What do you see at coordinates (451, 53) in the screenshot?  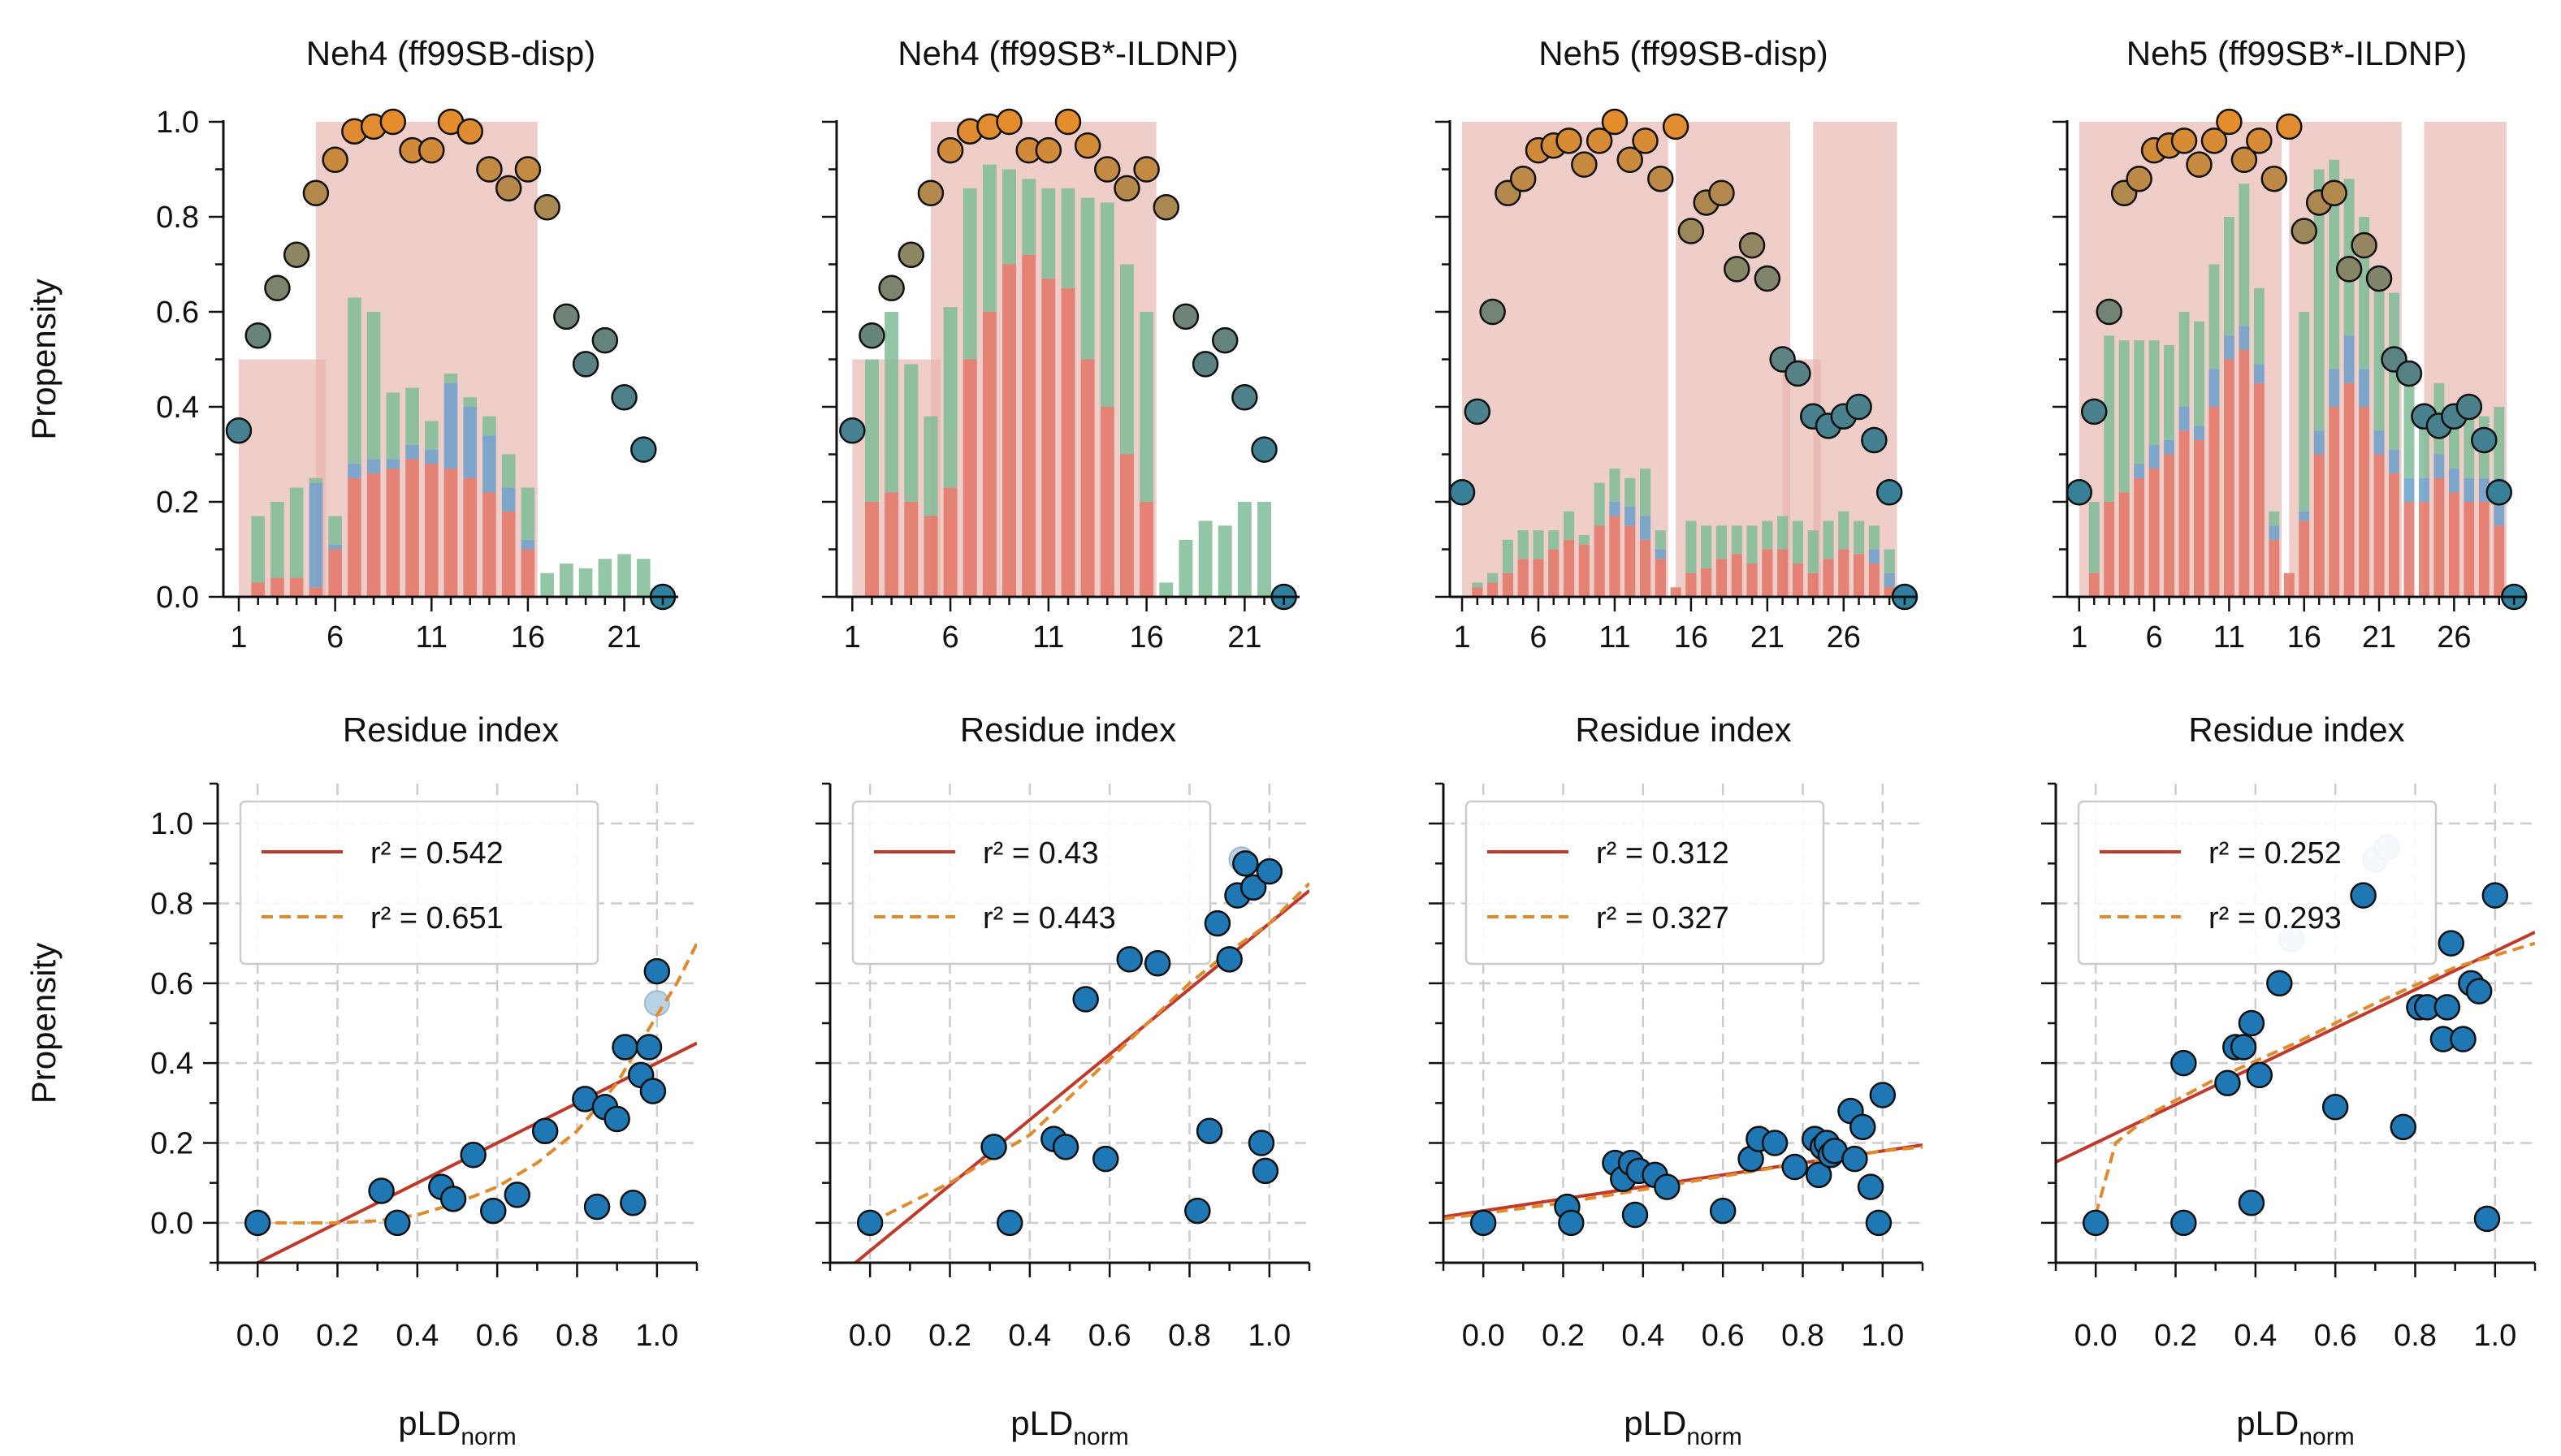 I see `panel-title: Neh4 (ff99SB-disp)` at bounding box center [451, 53].